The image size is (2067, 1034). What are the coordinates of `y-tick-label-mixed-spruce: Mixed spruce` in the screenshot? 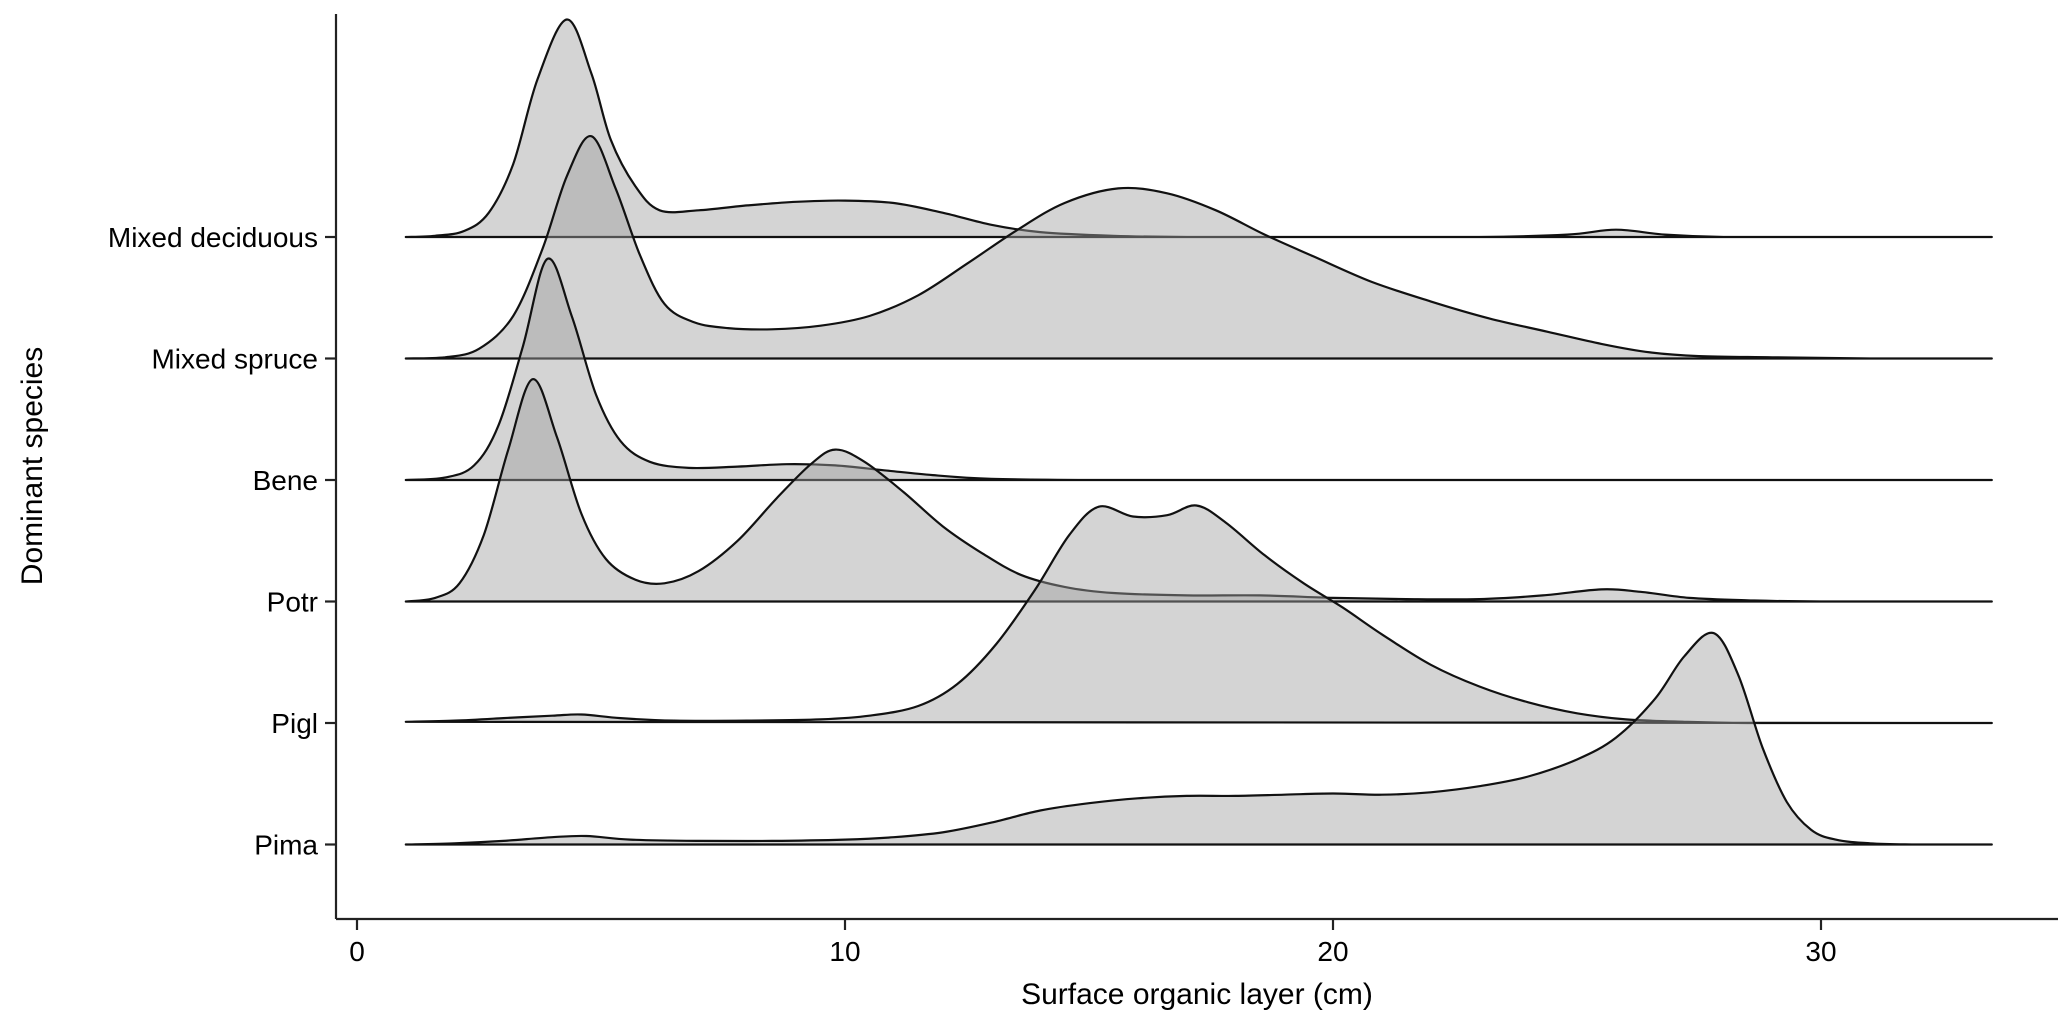 It's located at (234, 359).